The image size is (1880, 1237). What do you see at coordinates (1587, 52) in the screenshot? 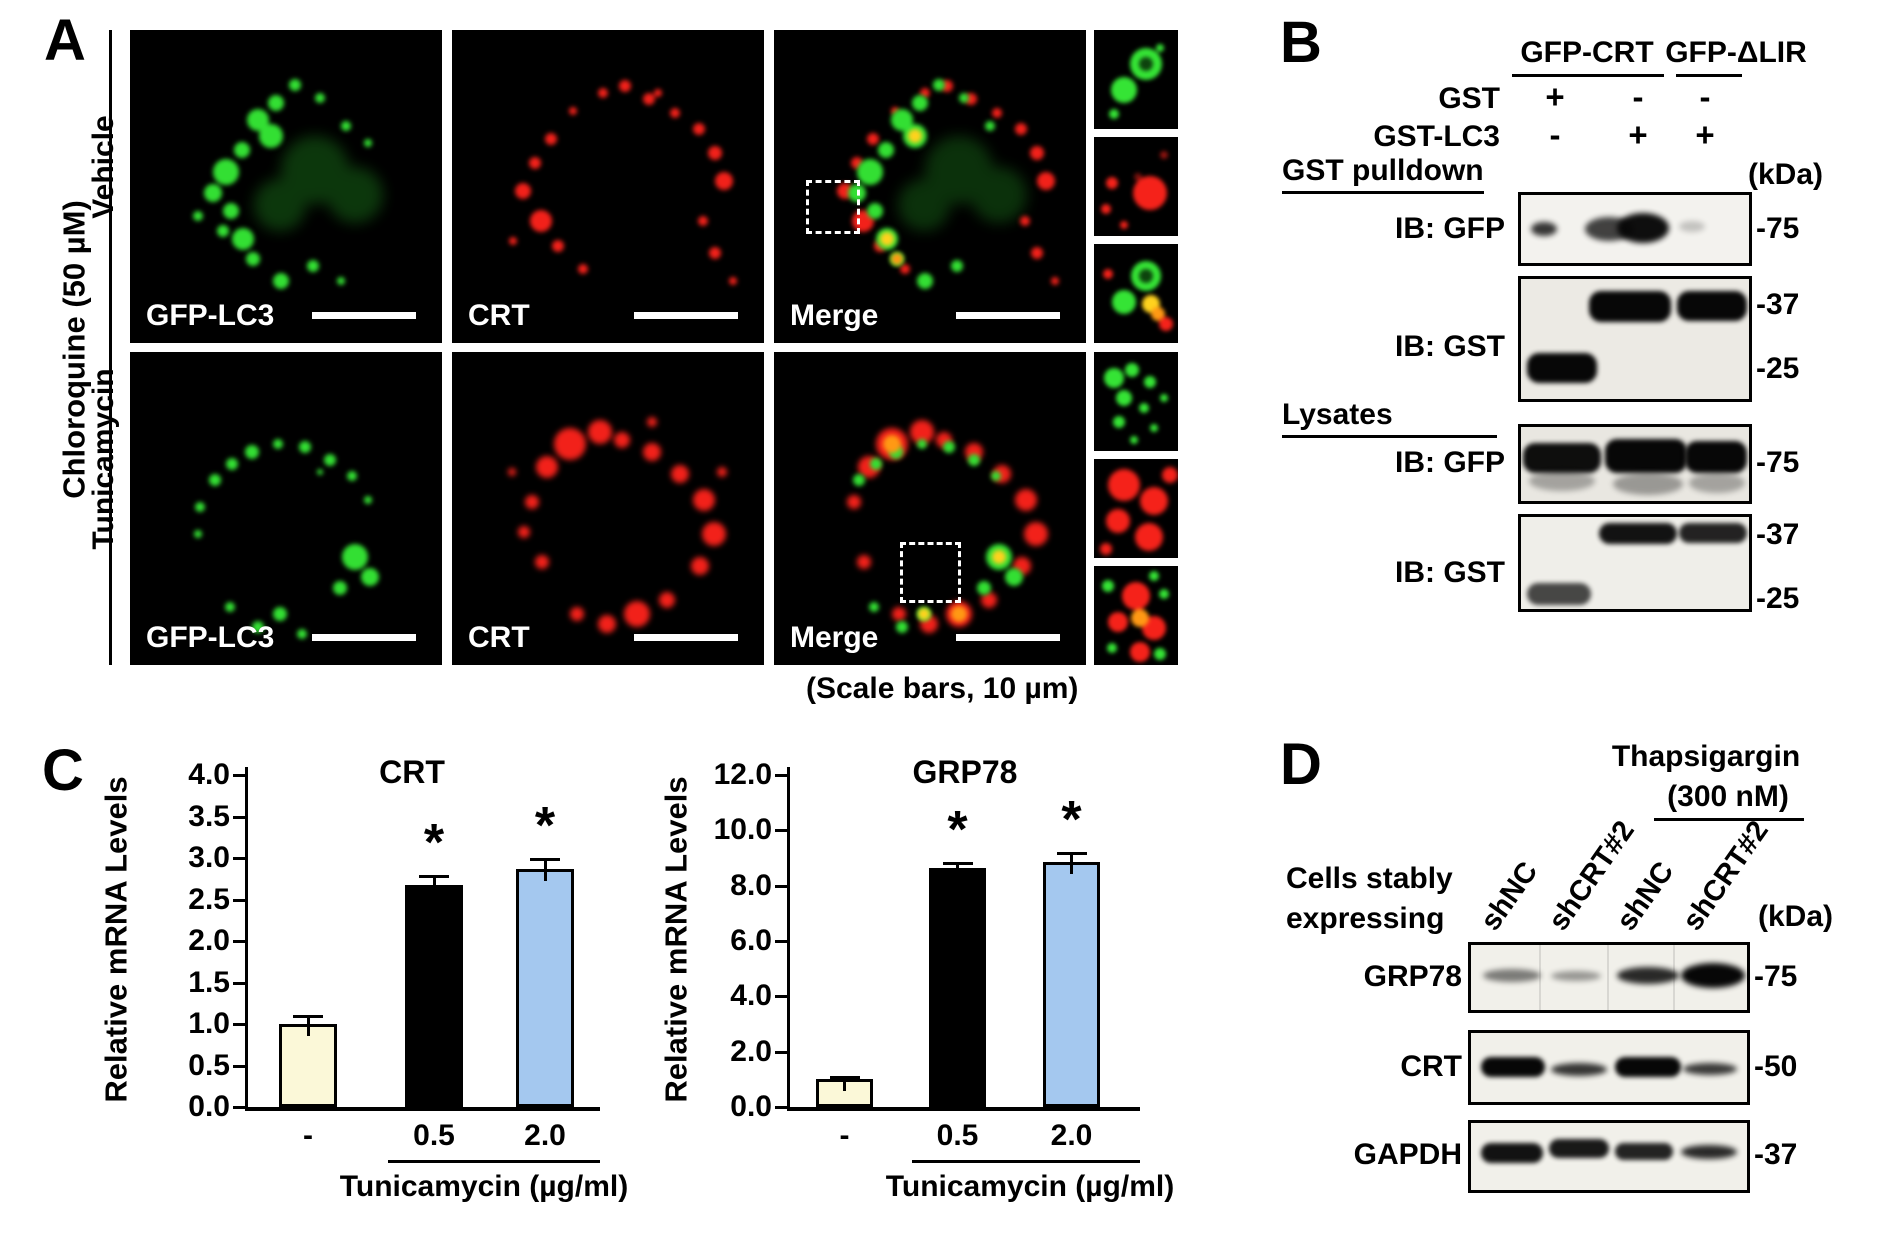
I see `group-header-gfp-crt: GFP-CRT` at bounding box center [1587, 52].